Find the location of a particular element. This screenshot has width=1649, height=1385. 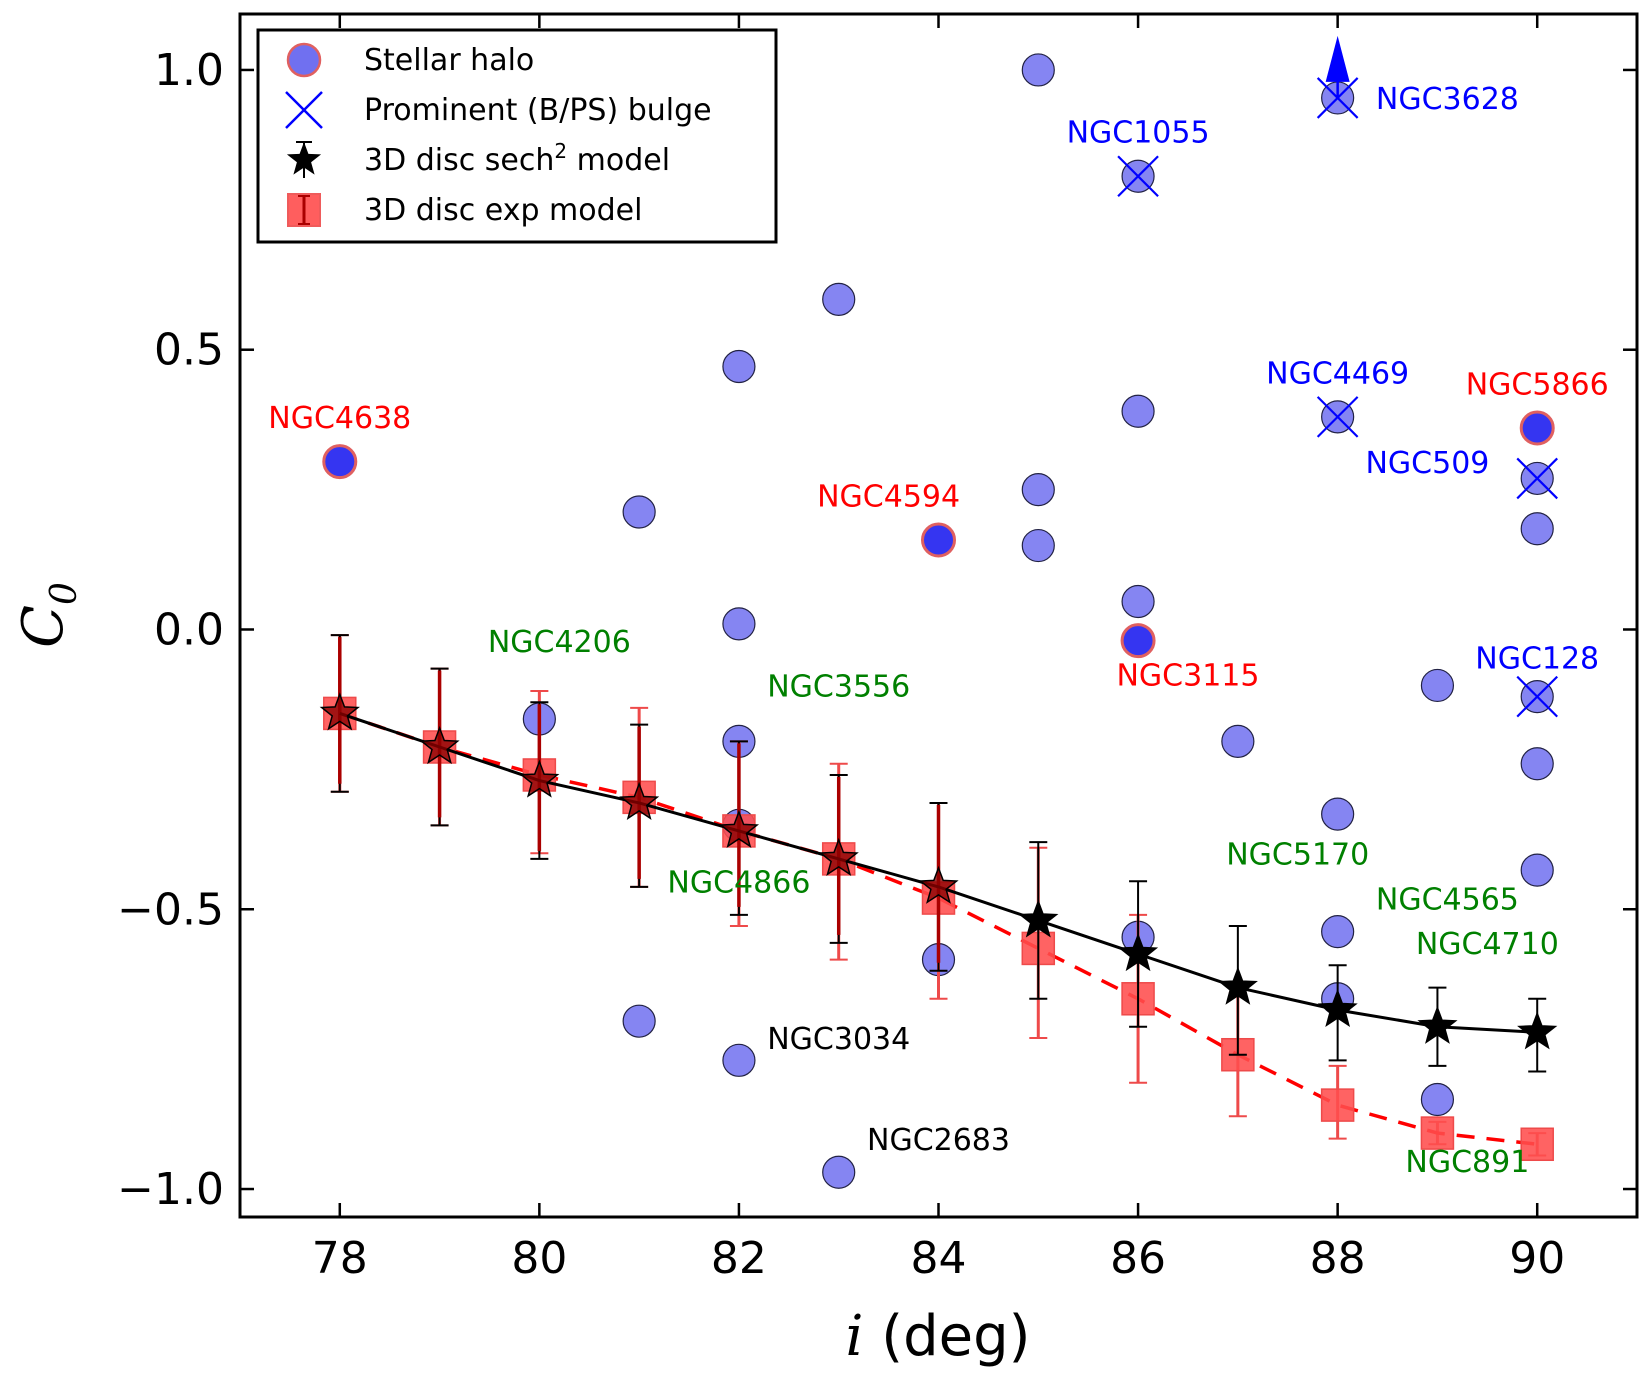

legend-box is located at coordinates (517, 136).